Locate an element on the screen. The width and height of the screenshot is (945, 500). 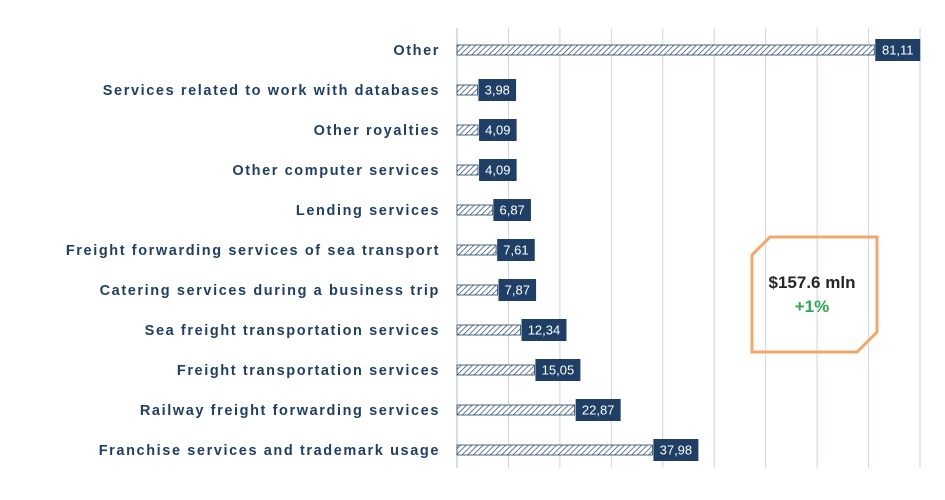
value-label: 37,98 is located at coordinates (676, 450).